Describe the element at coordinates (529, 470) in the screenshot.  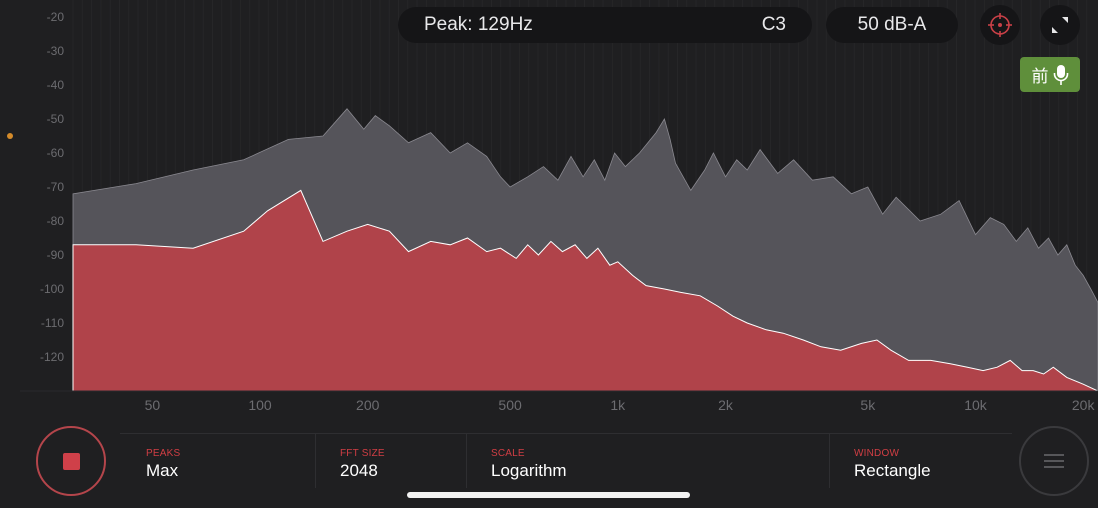
I see `setting-value: Logarithm` at that location.